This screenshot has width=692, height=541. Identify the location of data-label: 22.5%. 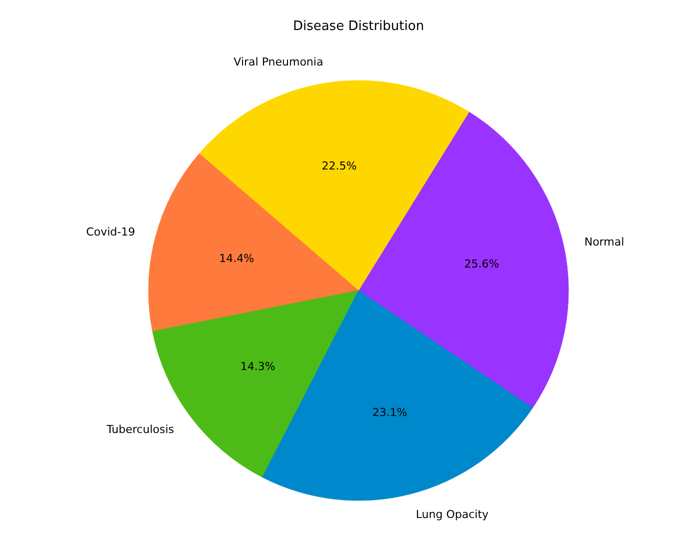
(339, 165).